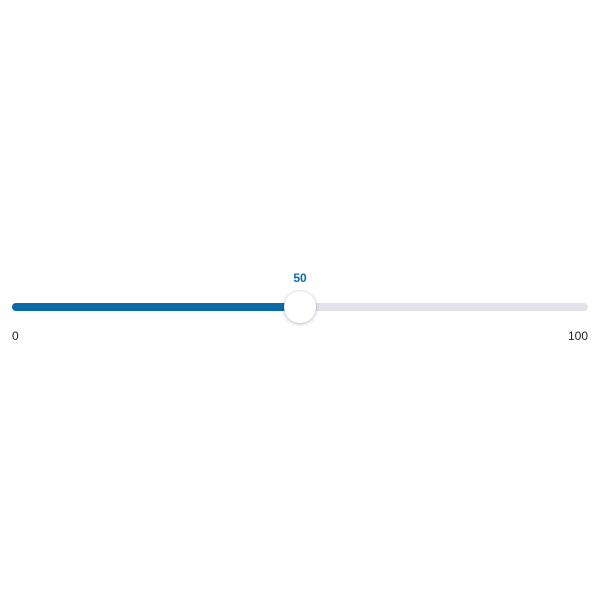  I want to click on range-slider: 50 0 100, so click(300, 310).